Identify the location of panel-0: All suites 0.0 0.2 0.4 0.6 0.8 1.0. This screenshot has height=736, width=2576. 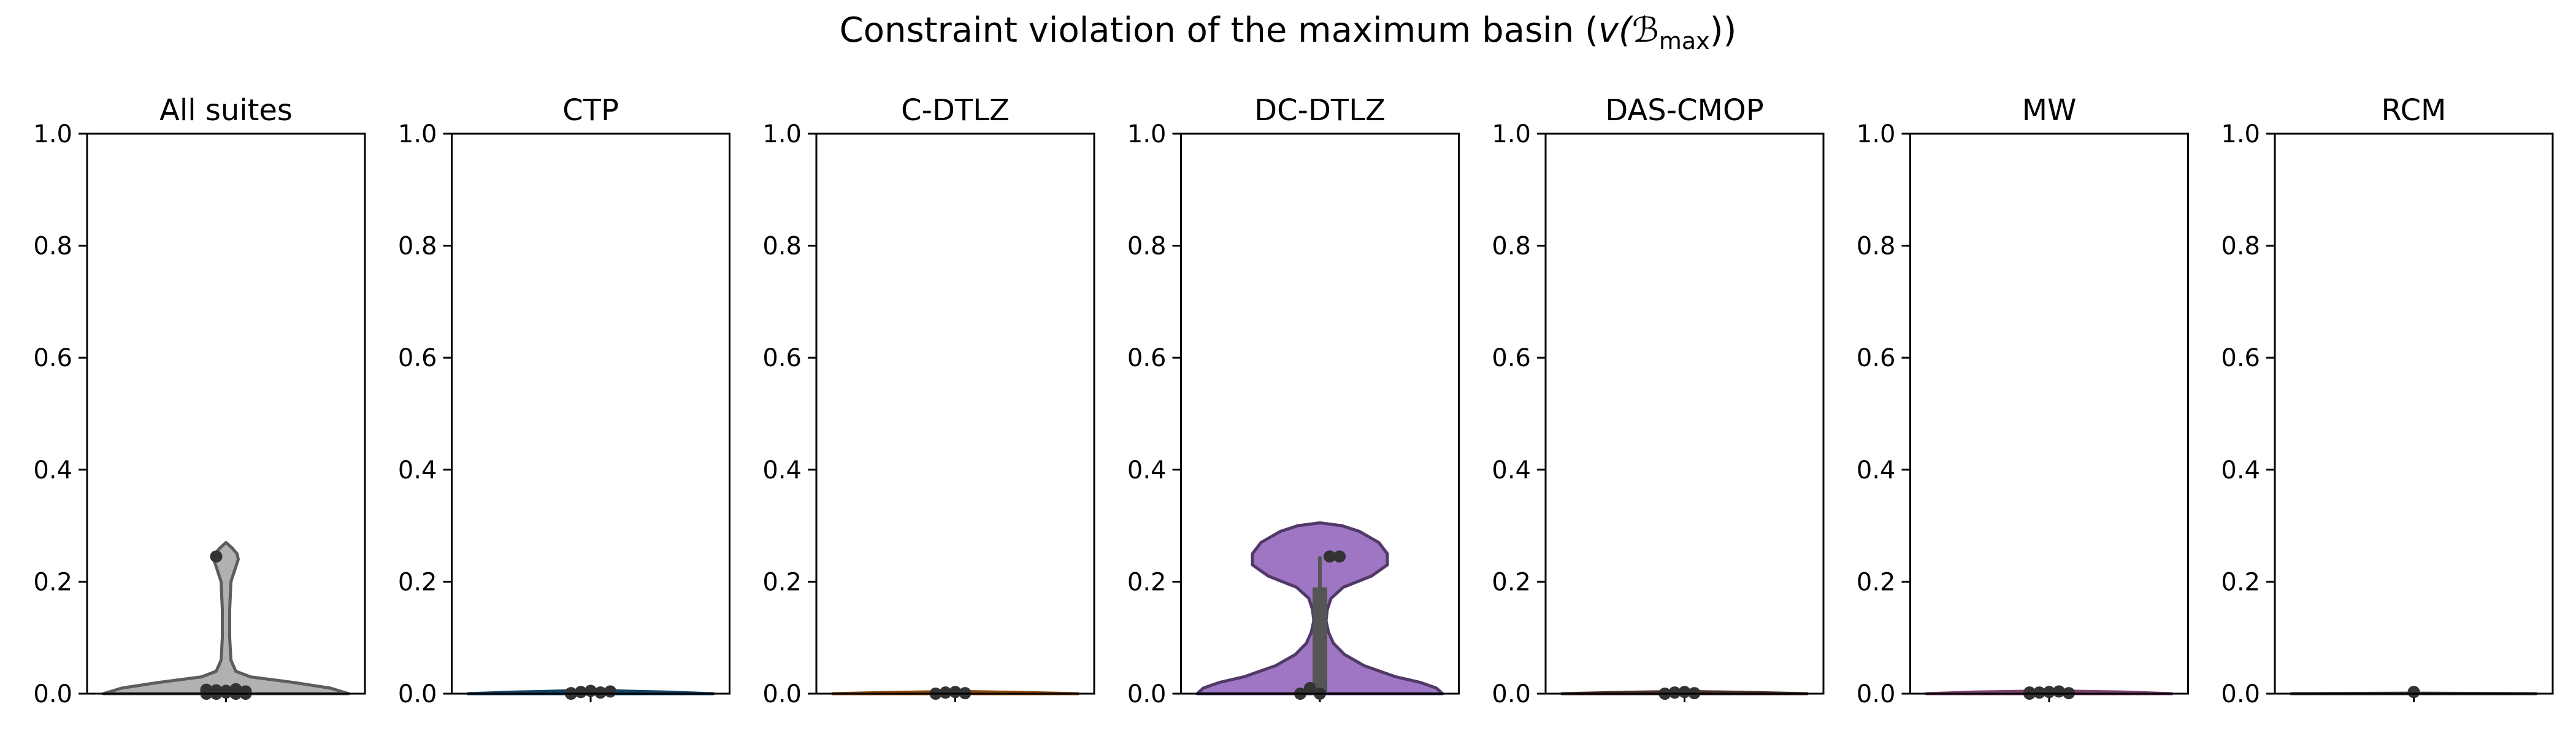
(199, 400).